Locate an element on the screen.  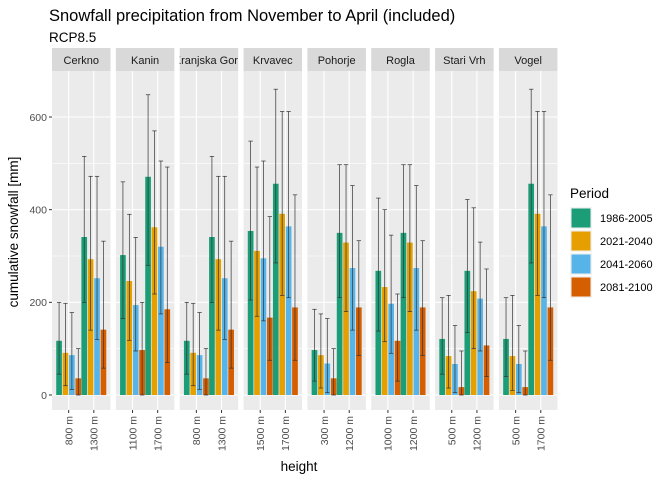
facet-strip-label: Rogla is located at coordinates (401, 61).